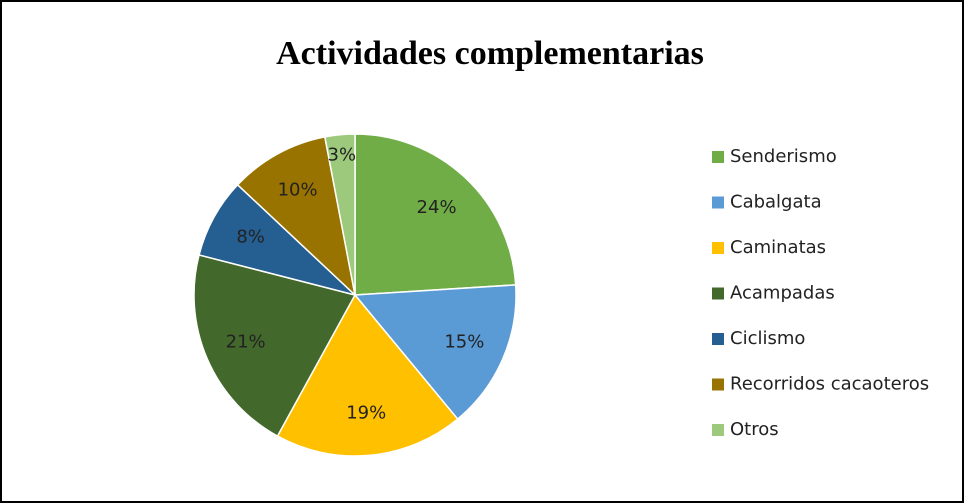  What do you see at coordinates (778, 247) in the screenshot?
I see `legend-label: Caminatas` at bounding box center [778, 247].